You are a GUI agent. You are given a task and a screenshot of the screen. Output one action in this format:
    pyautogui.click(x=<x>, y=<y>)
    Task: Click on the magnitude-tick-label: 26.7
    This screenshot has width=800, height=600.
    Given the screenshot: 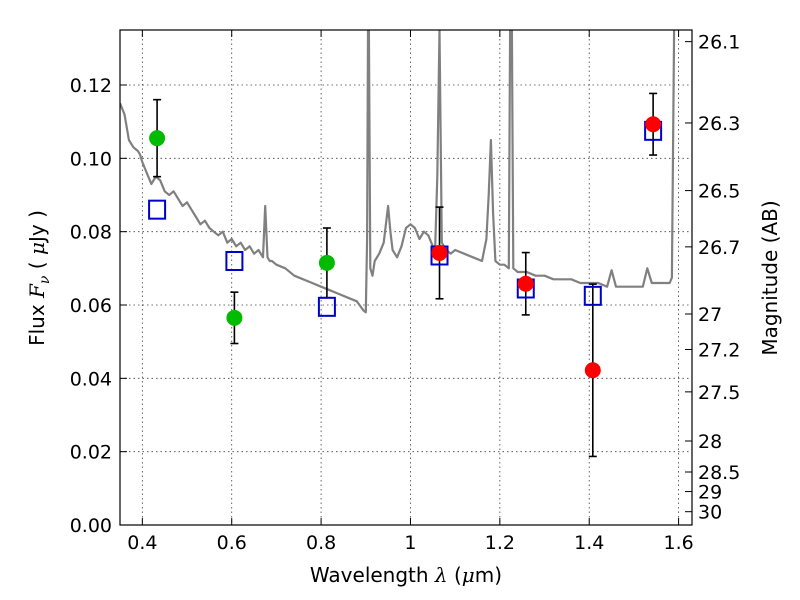 What is the action you would take?
    pyautogui.click(x=719, y=248)
    